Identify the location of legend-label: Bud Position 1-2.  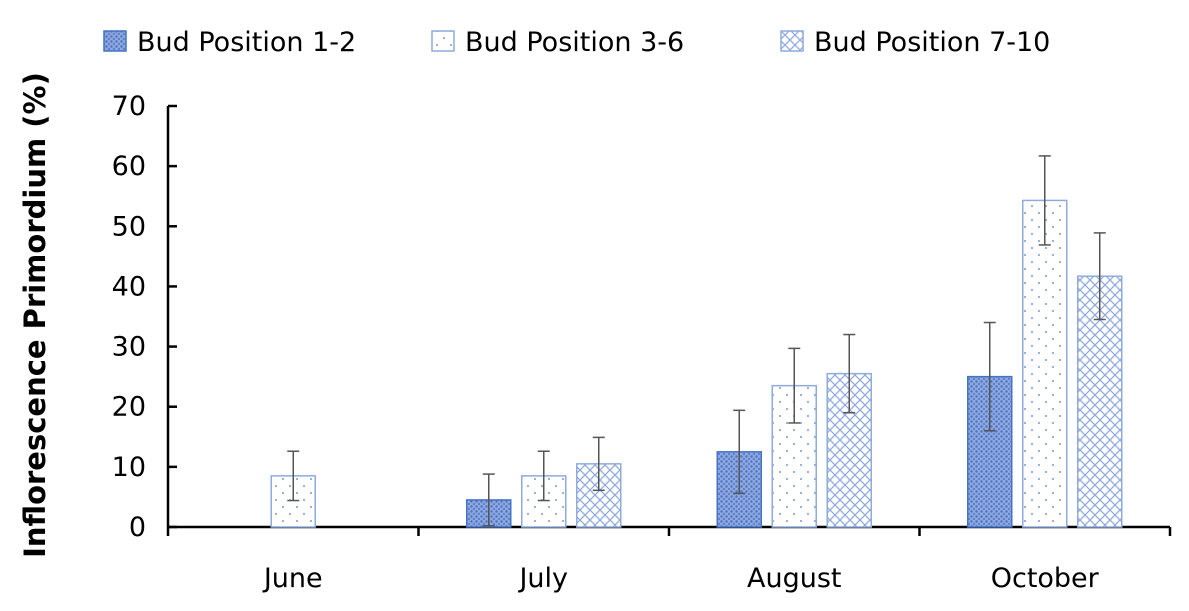
(246, 42).